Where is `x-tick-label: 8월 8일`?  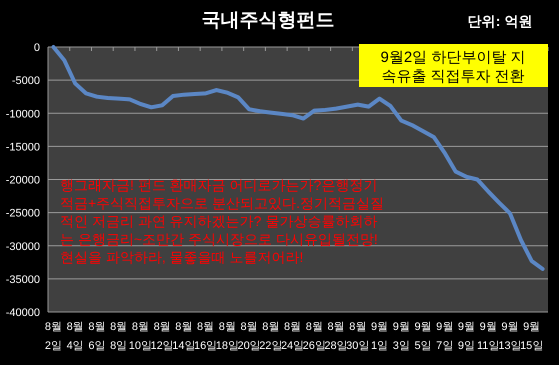
x-tick-label: 8월 8일 is located at coordinates (119, 336).